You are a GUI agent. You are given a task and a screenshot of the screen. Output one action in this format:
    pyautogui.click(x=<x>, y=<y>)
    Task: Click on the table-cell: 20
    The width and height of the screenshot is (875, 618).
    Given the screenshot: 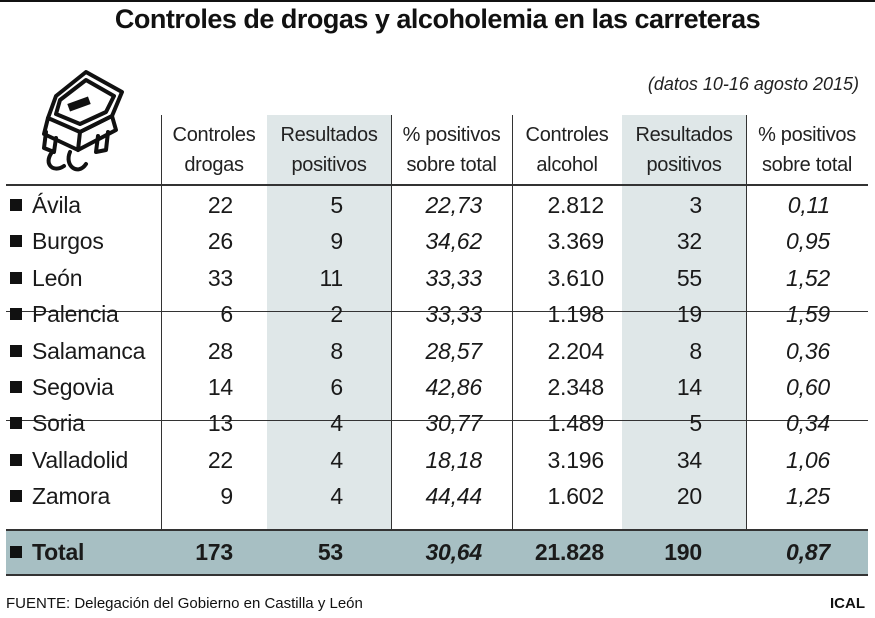 What is the action you would take?
    pyautogui.click(x=689, y=496)
    